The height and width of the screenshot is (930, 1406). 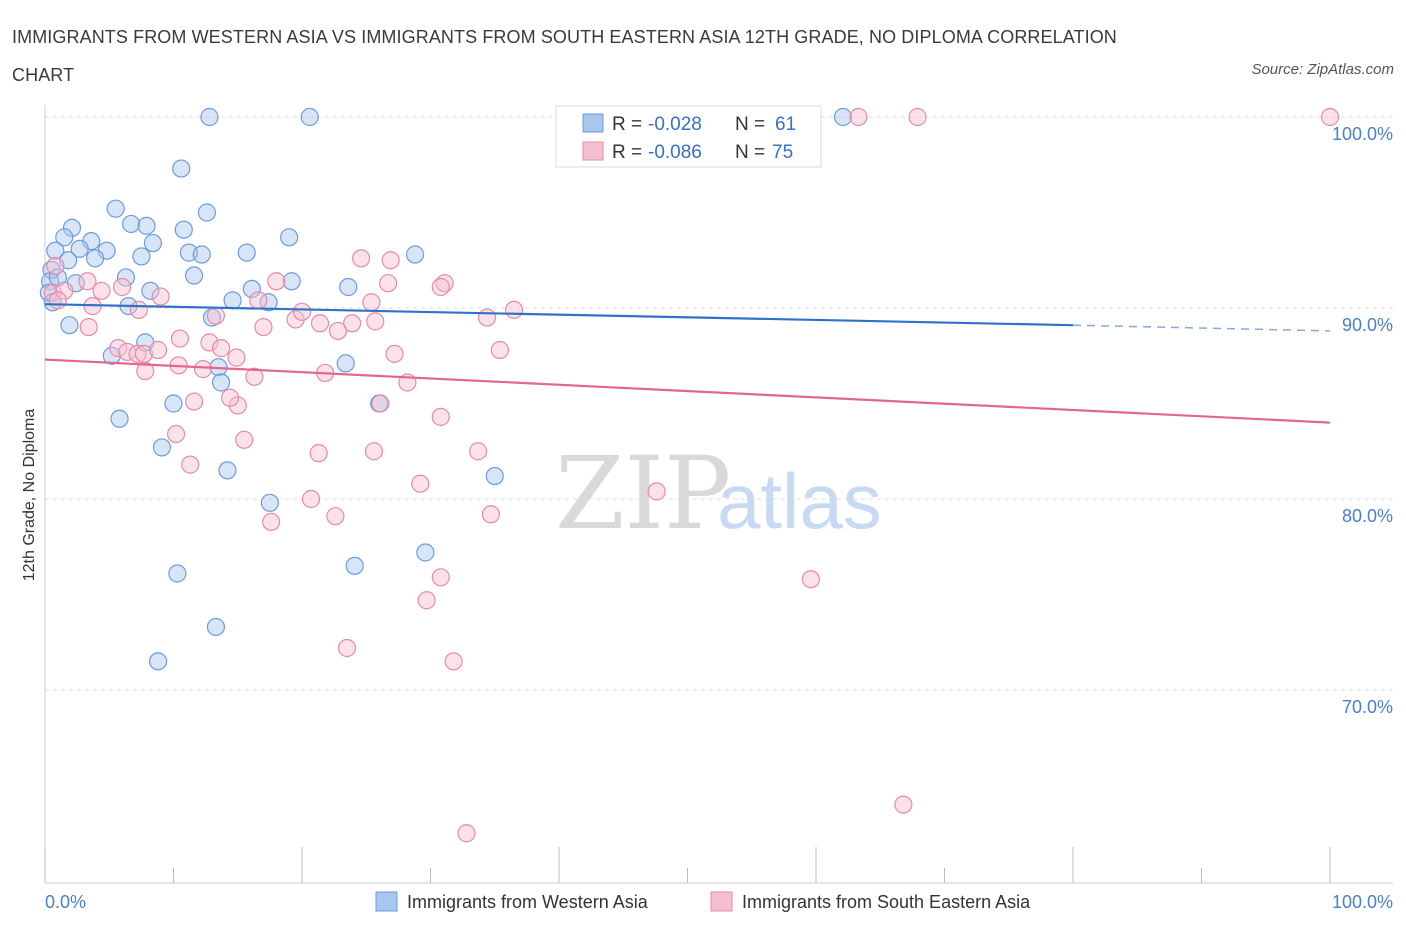 I want to click on watermark-atlas: atlas, so click(x=799, y=501).